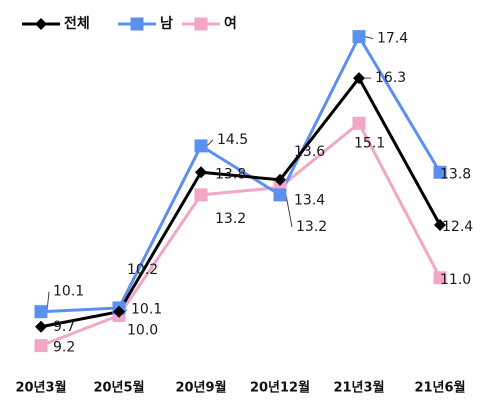  Describe the element at coordinates (68, 292) in the screenshot. I see `data-label-남-20년3월: 10.1` at that location.